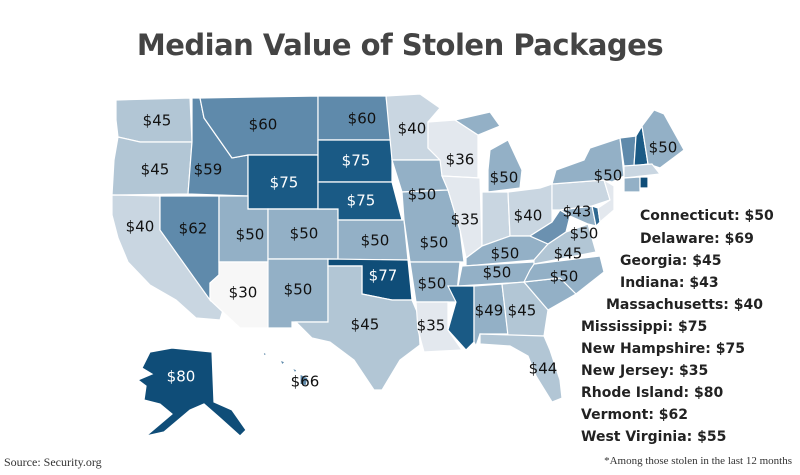 Image resolution: width=800 pixels, height=475 pixels. Describe the element at coordinates (298, 290) in the screenshot. I see `label-nm: $50` at that location.